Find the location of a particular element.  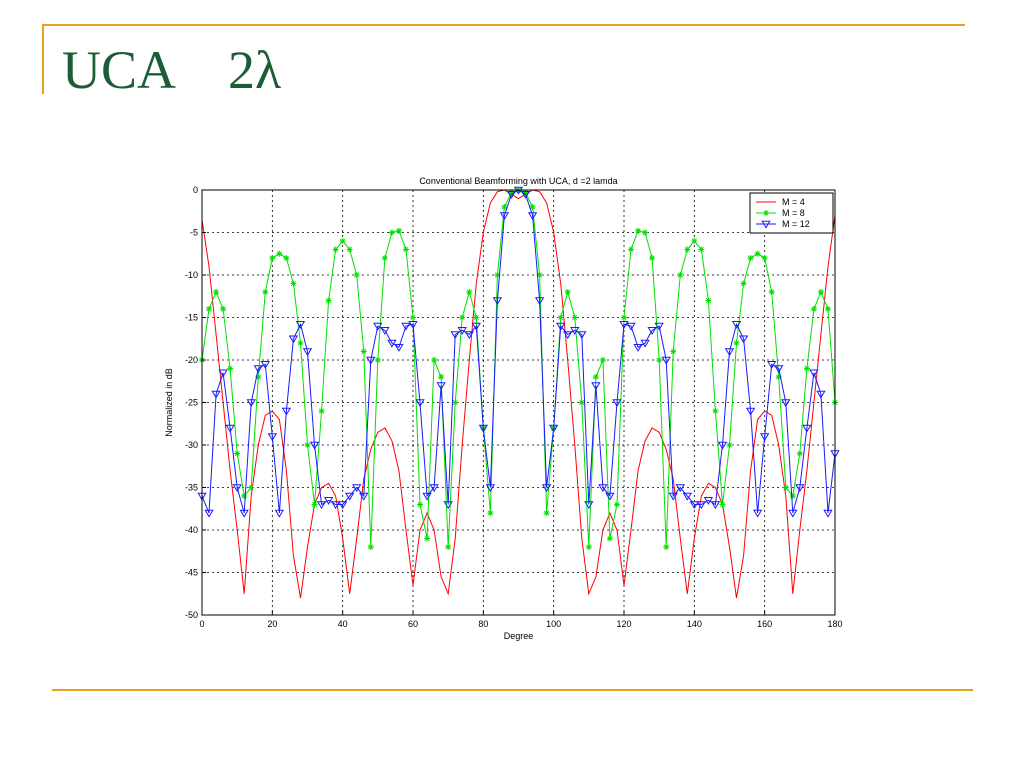

legend-label: M = 8 is located at coordinates (793, 213).